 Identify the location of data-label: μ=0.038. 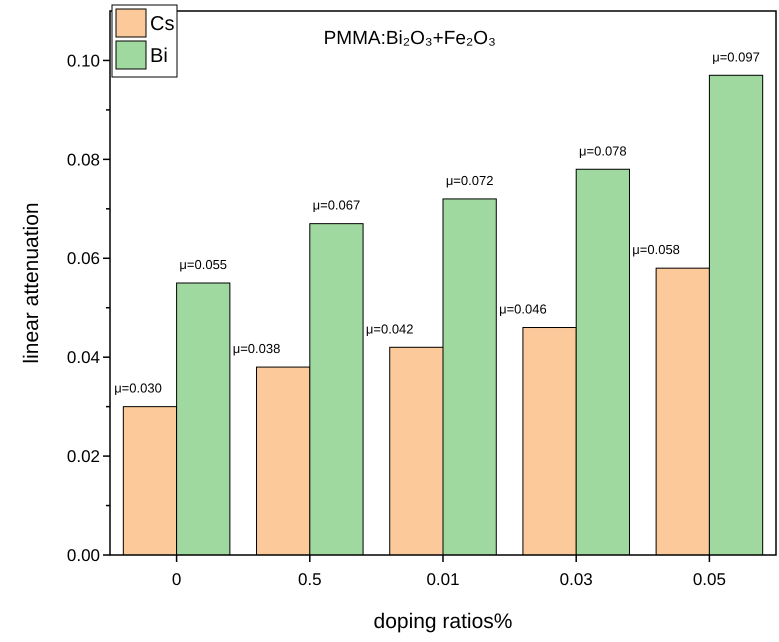
(256, 348).